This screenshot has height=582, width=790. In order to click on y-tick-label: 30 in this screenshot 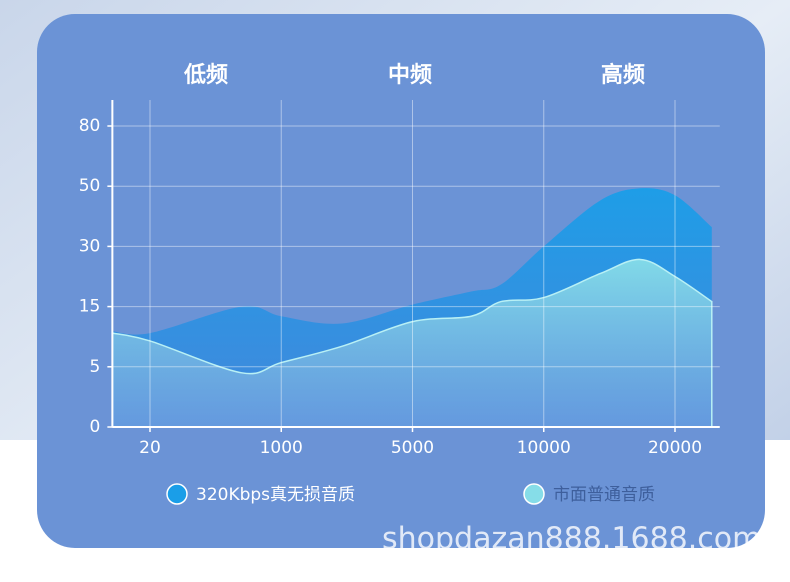, I will do `click(90, 246)`.